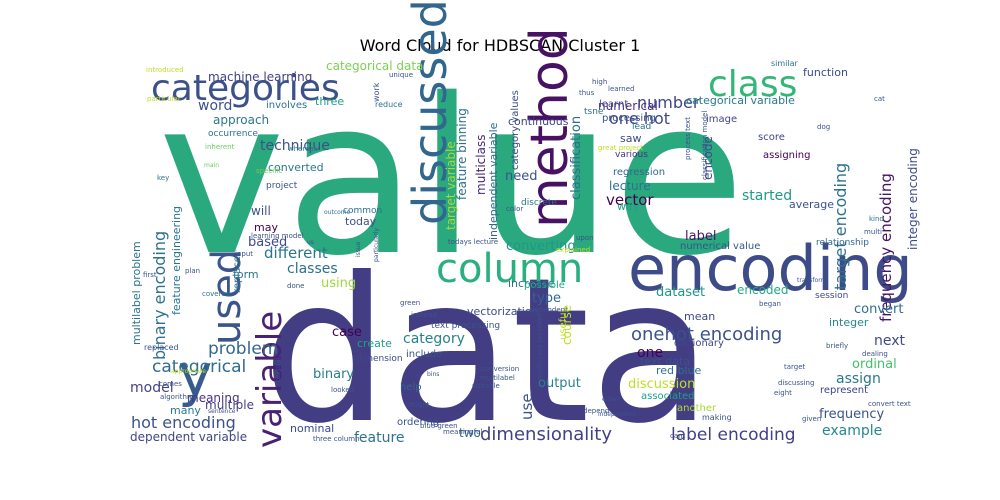  I want to click on word-hot-encoding: hot encoding, so click(183, 422).